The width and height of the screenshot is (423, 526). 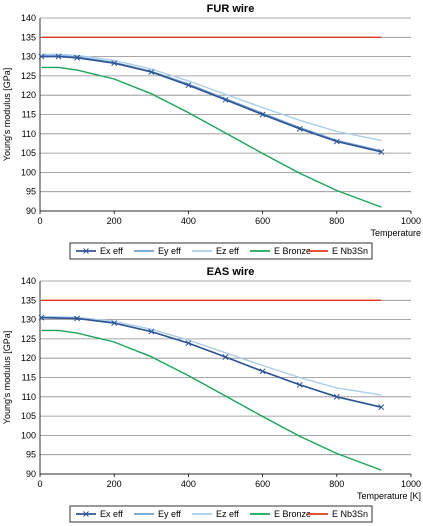 I want to click on chart1-x-tick-label: 0, so click(x=39, y=484).